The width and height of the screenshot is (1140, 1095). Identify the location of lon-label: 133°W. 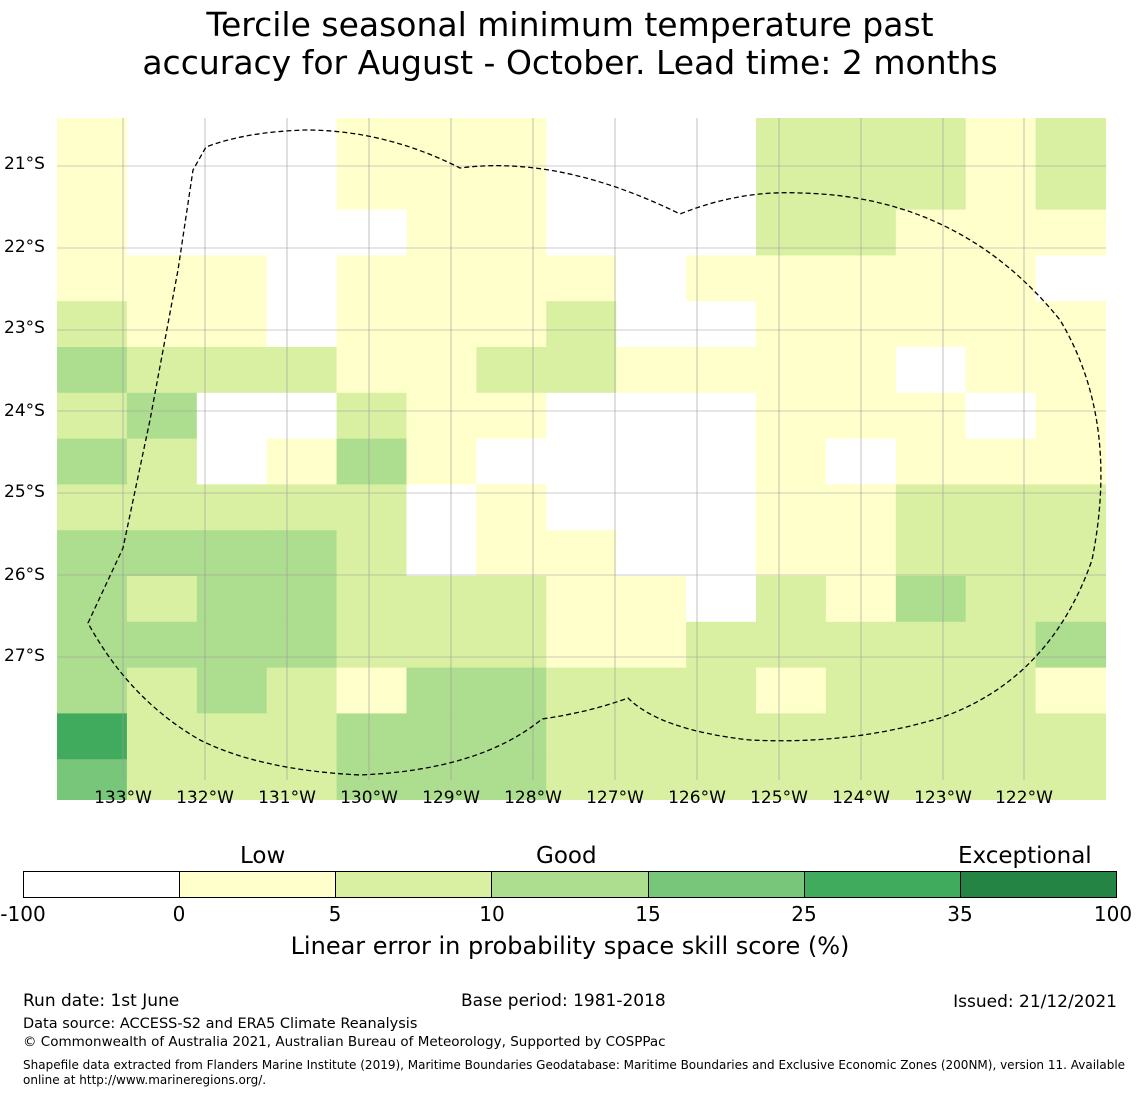
(123, 798).